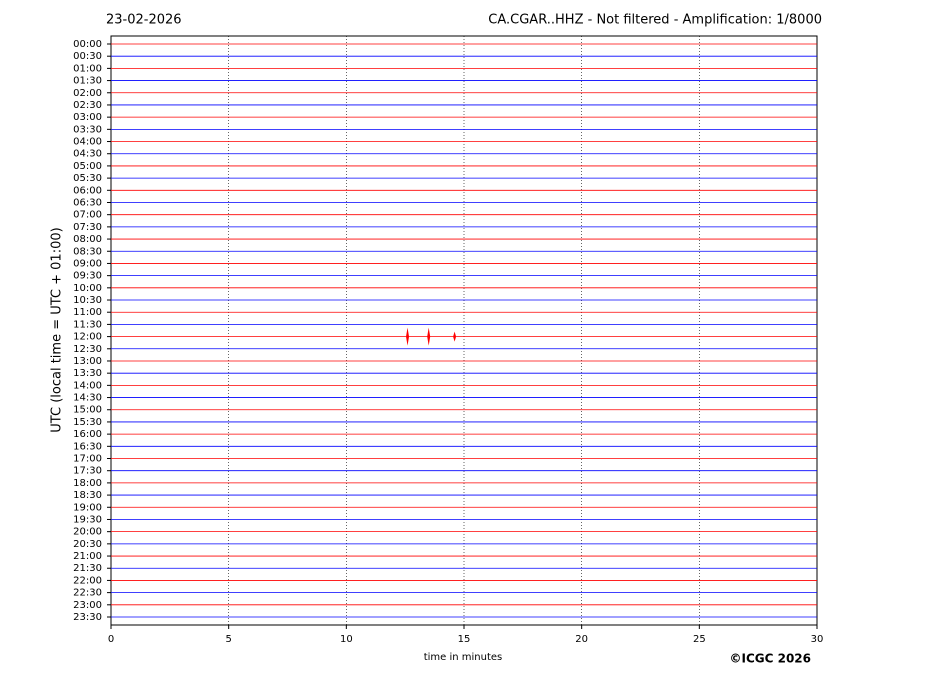 The height and width of the screenshot is (696, 927). Describe the element at coordinates (87, 81) in the screenshot. I see `y-tick-label: 01:30` at that location.